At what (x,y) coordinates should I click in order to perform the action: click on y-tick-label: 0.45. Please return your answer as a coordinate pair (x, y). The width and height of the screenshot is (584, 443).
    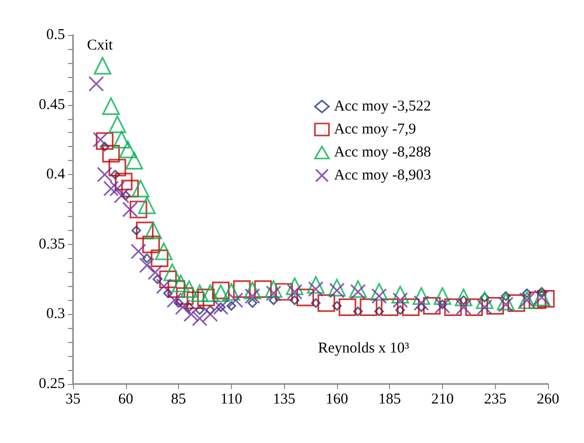
    Looking at the image, I should click on (51, 104).